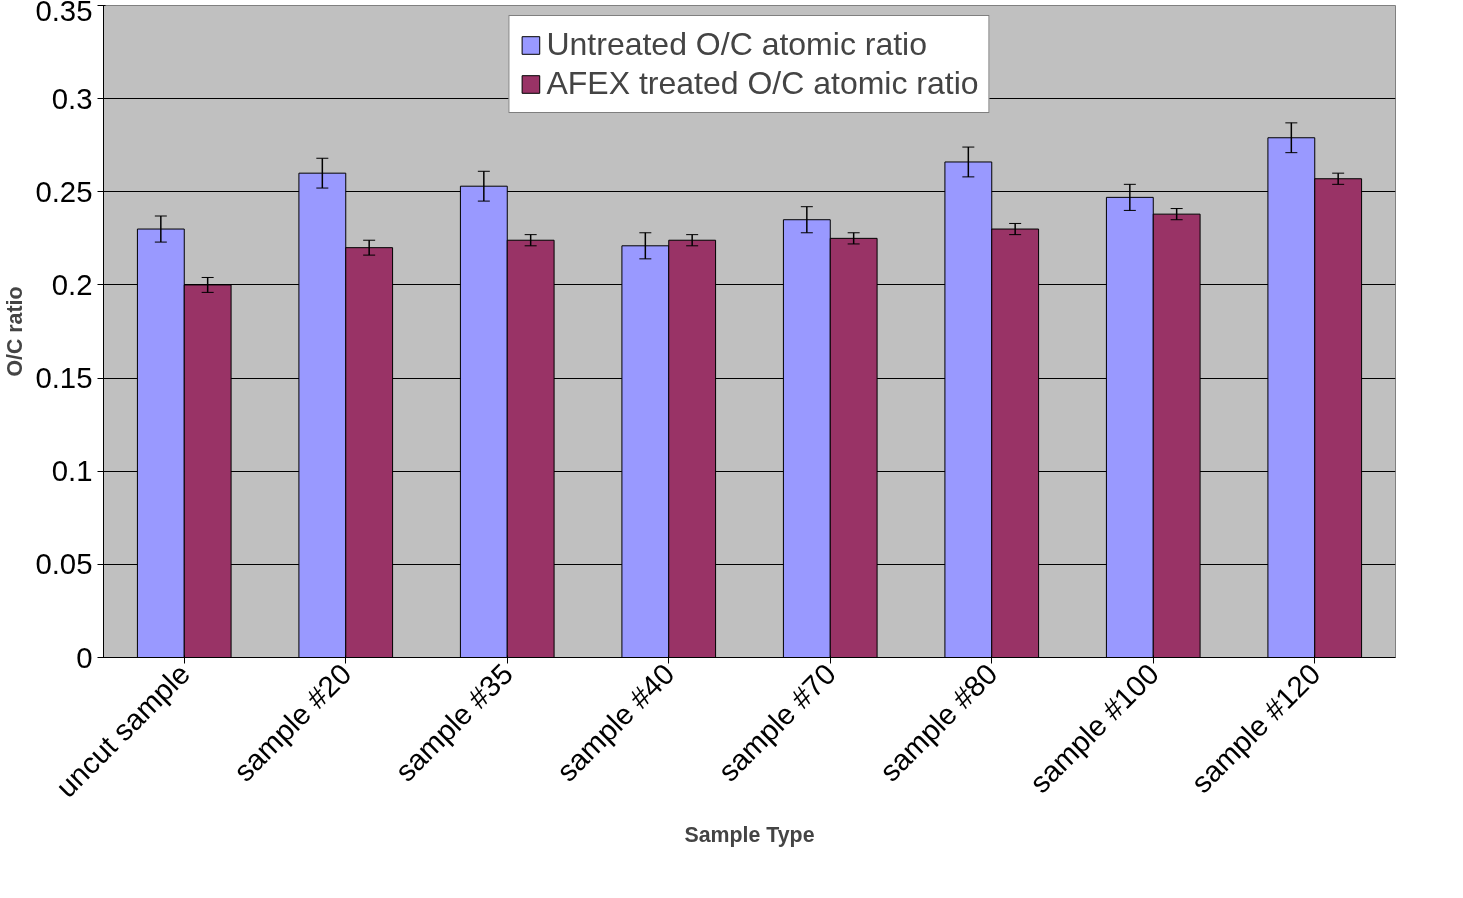 The height and width of the screenshot is (898, 1463). Describe the element at coordinates (749, 835) in the screenshot. I see `x-axis-title: Sample Type` at that location.